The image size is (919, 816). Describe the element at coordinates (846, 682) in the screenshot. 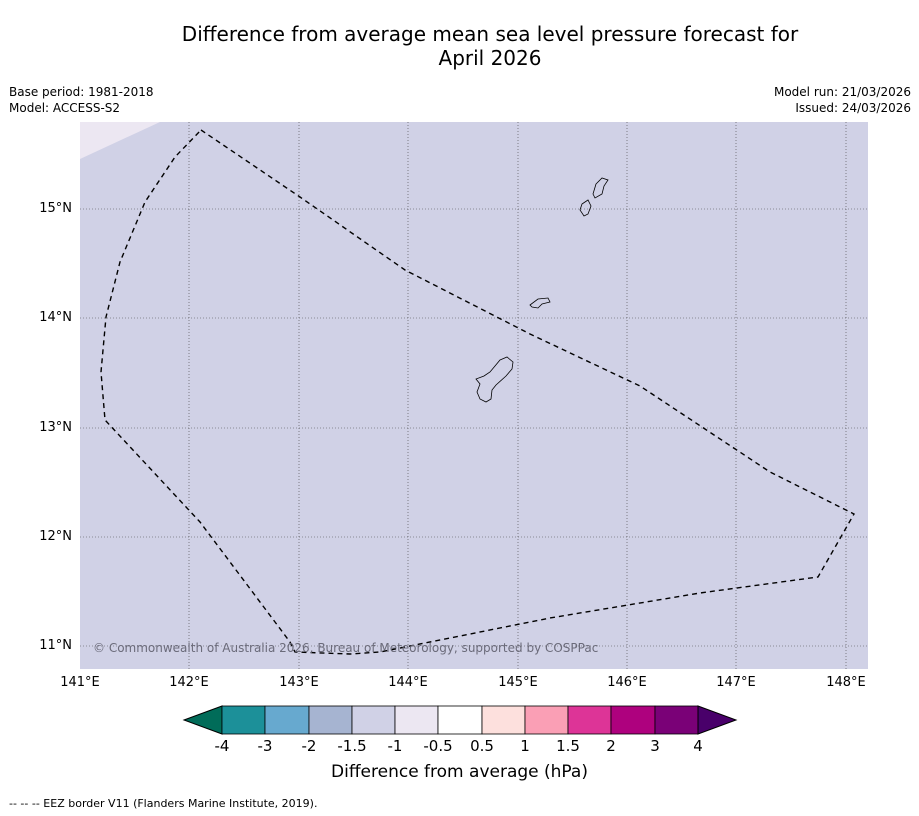

I see `lon-tick: 148°E` at that location.